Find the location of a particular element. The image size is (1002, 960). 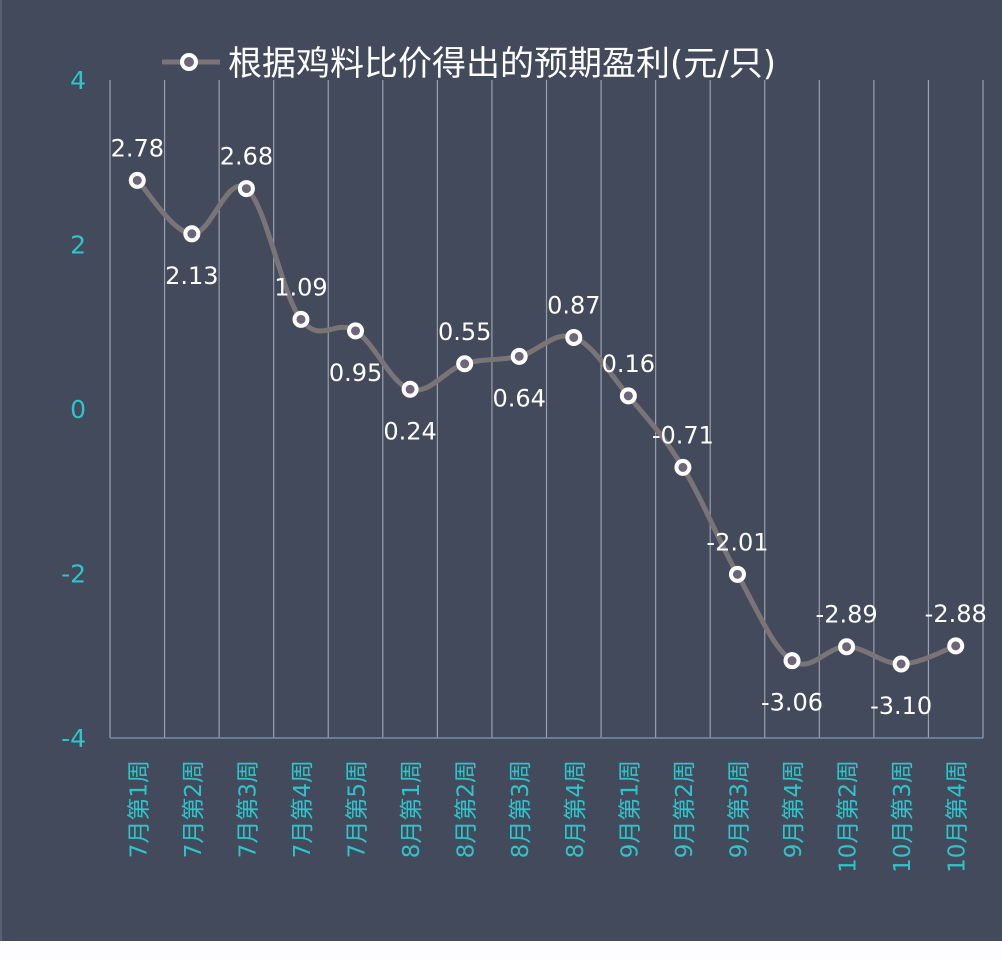

y-axis-ticks: 4 2 0 -2 -4 is located at coordinates (73, 409).